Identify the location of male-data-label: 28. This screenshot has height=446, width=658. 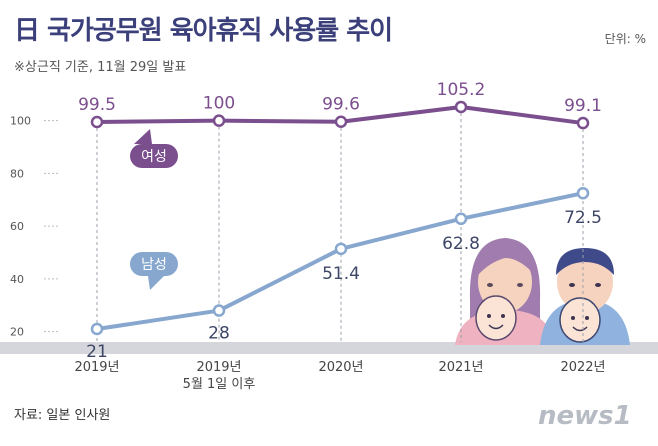
(219, 334).